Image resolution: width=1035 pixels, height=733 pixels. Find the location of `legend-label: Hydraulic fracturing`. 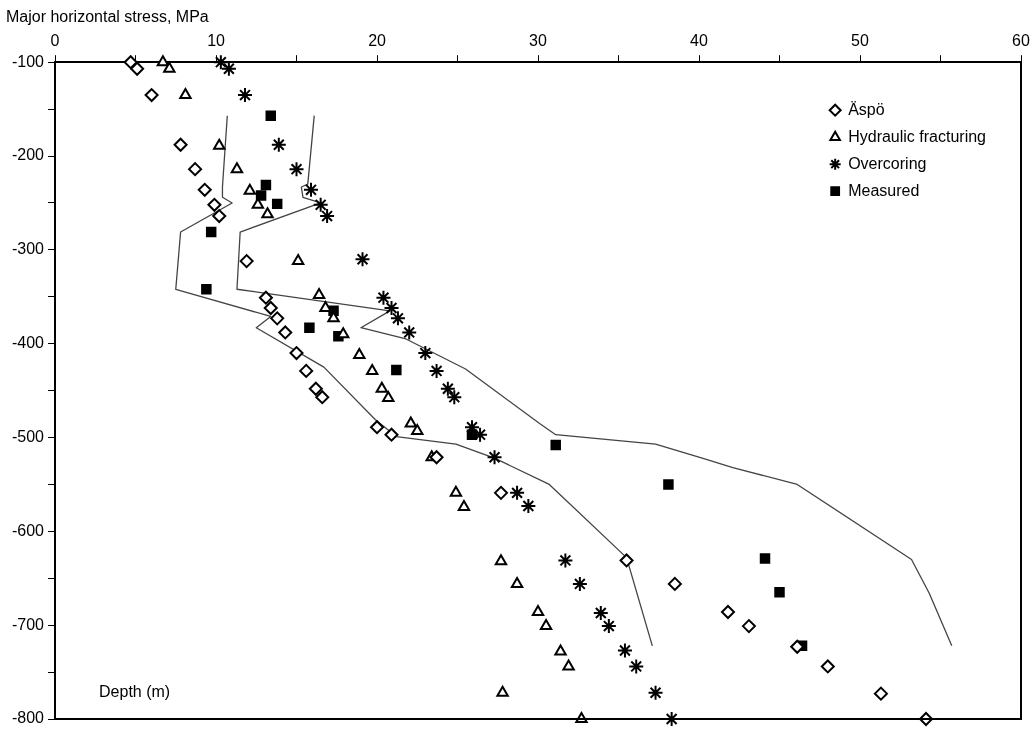

legend-label: Hydraulic fracturing is located at coordinates (917, 136).